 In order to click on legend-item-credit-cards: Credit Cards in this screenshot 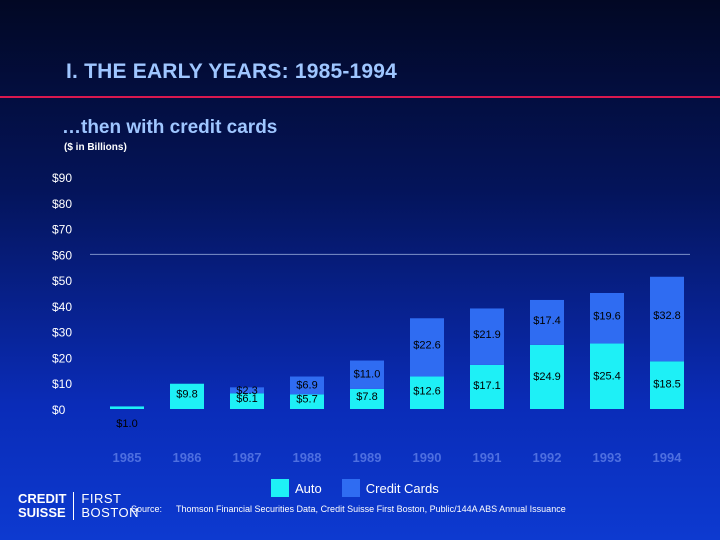, I will do `click(390, 488)`.